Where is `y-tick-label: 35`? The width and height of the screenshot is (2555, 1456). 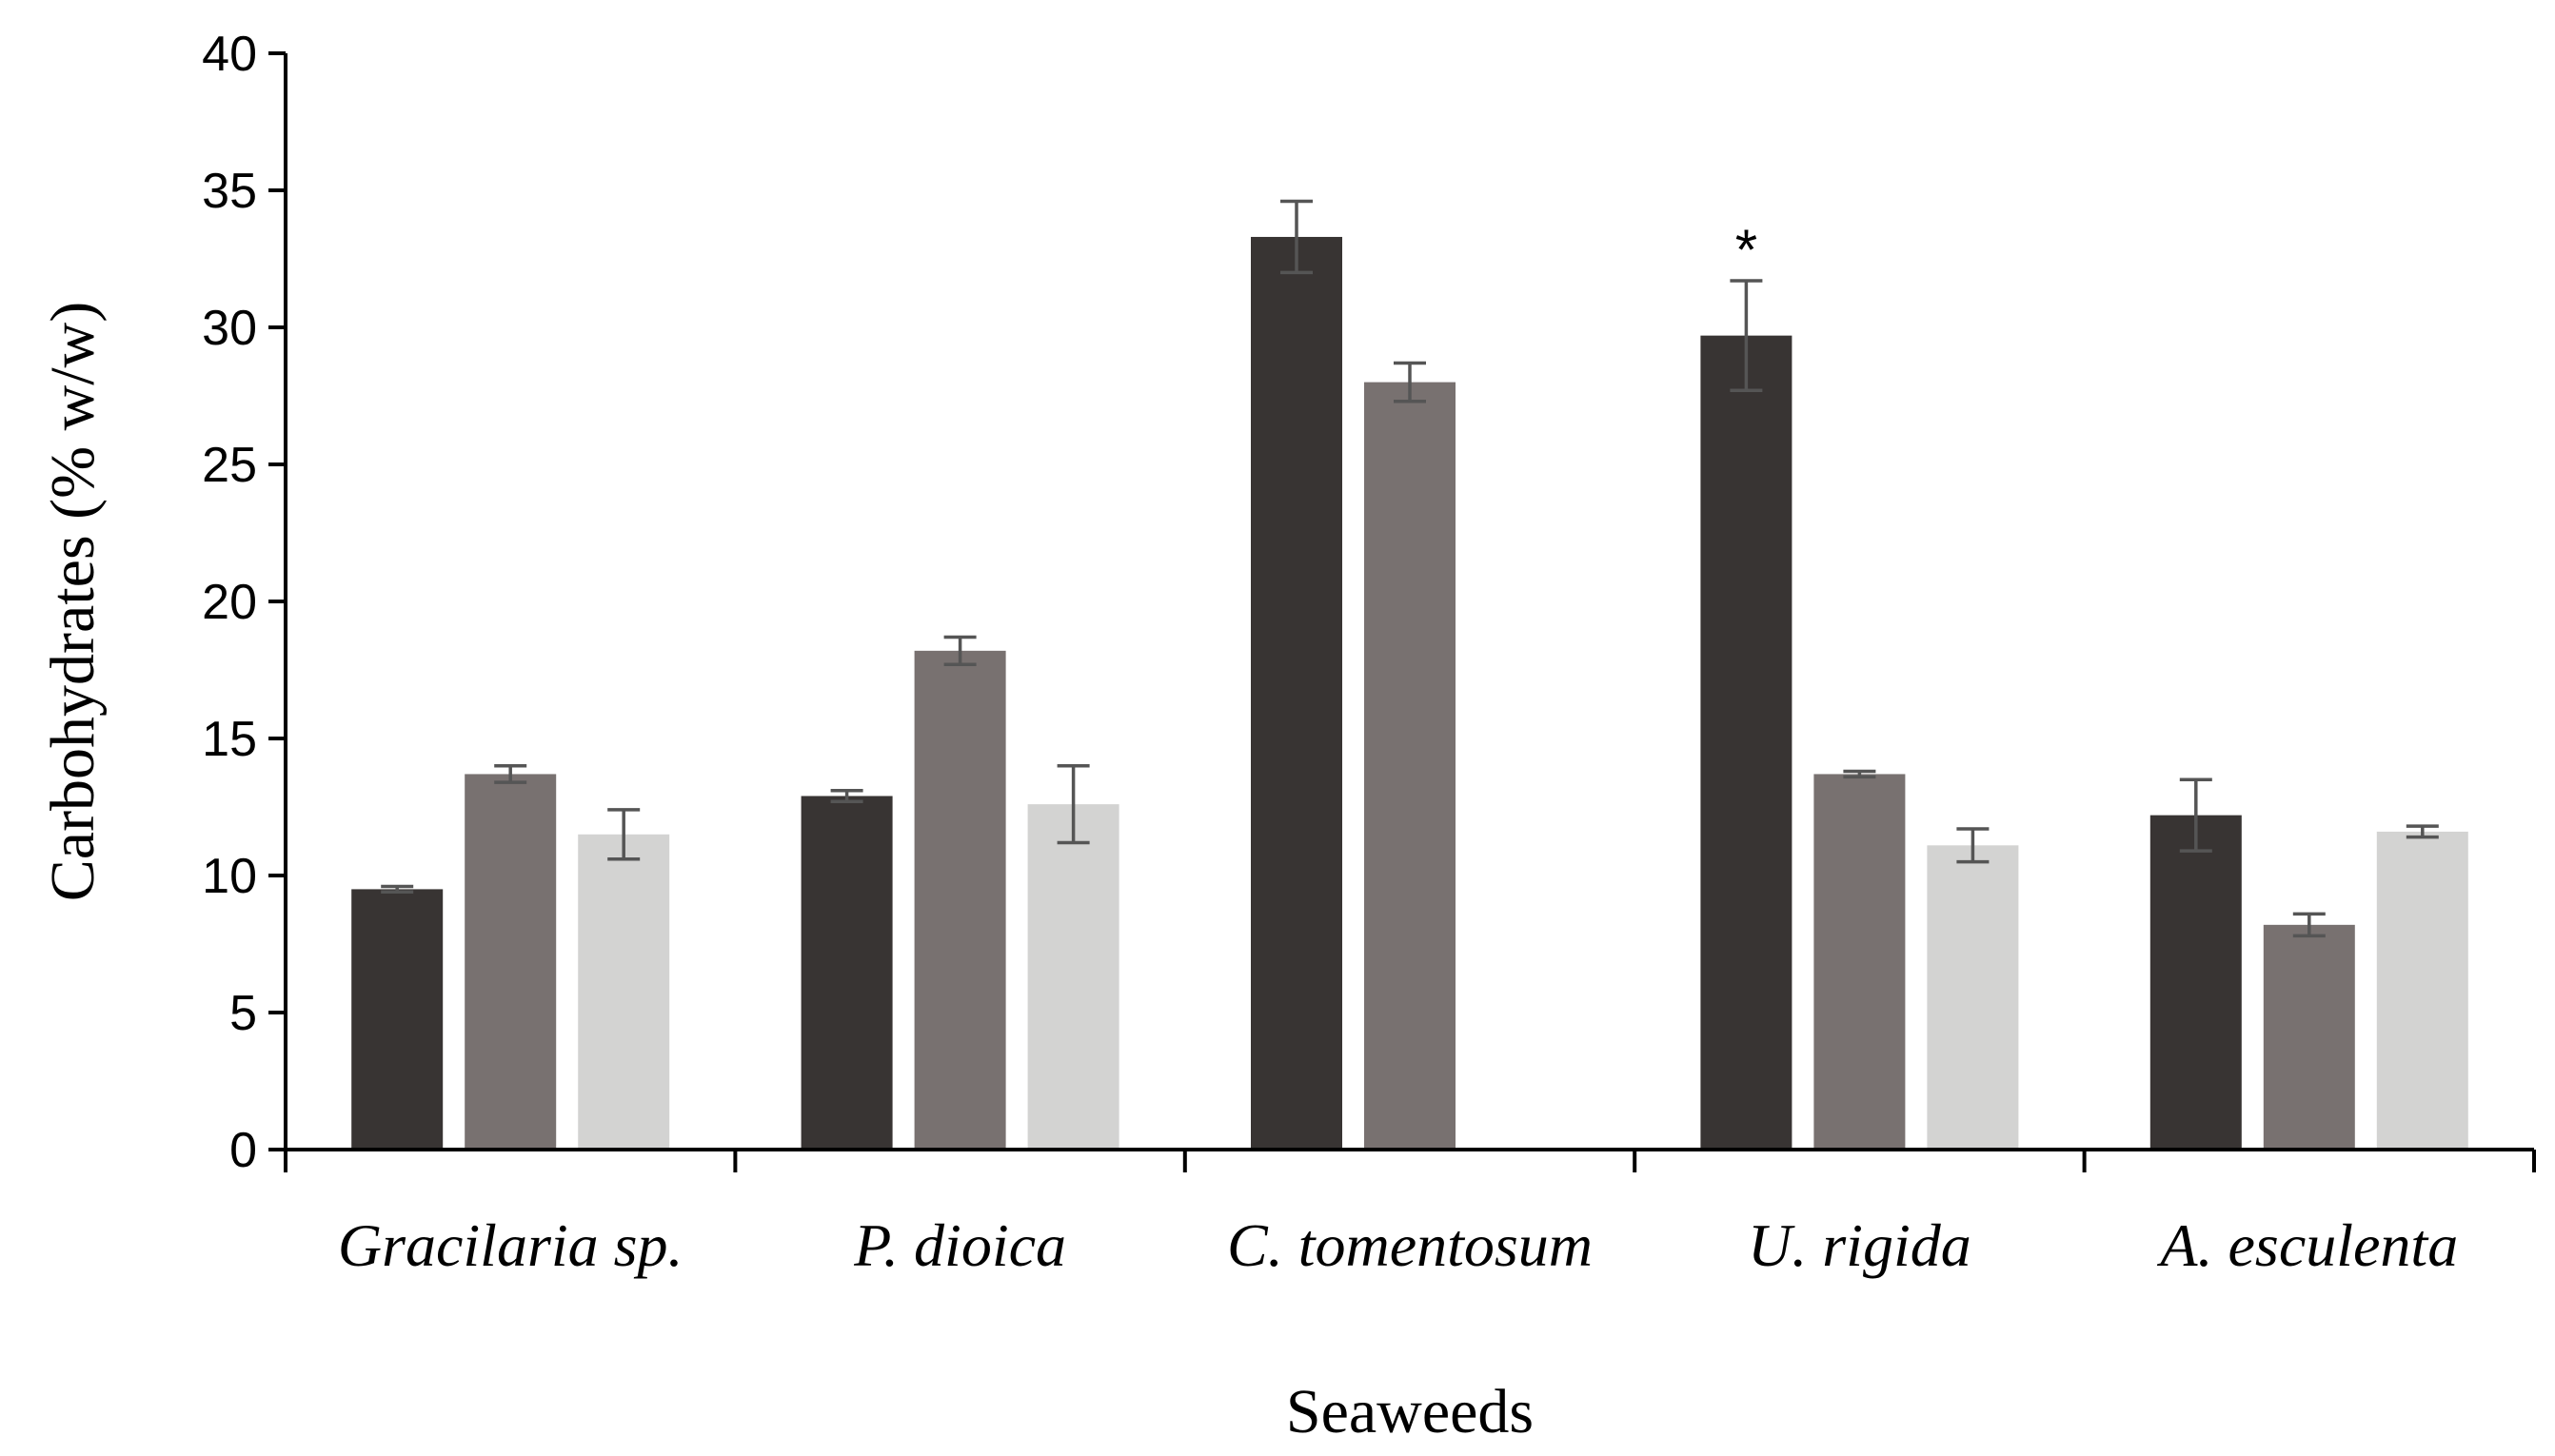 y-tick-label: 35 is located at coordinates (229, 191).